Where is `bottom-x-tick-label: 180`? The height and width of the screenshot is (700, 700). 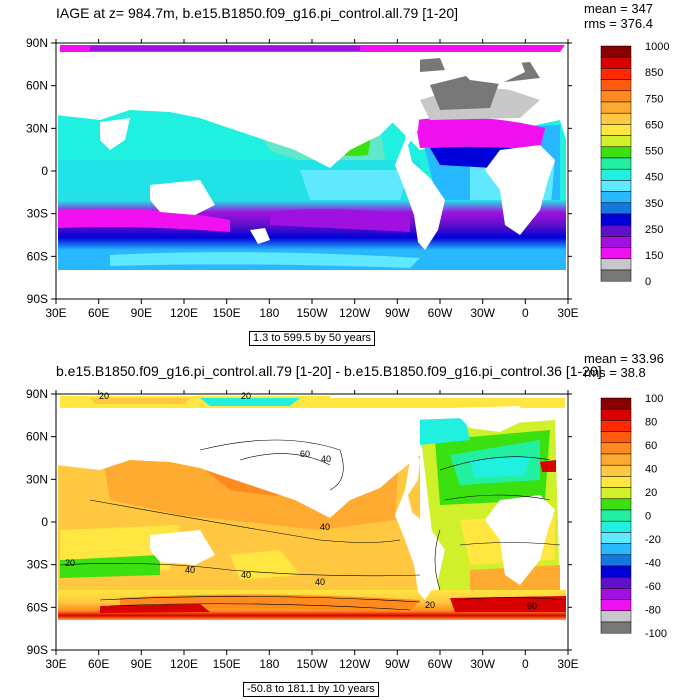 bottom-x-tick-label: 180 is located at coordinates (269, 664).